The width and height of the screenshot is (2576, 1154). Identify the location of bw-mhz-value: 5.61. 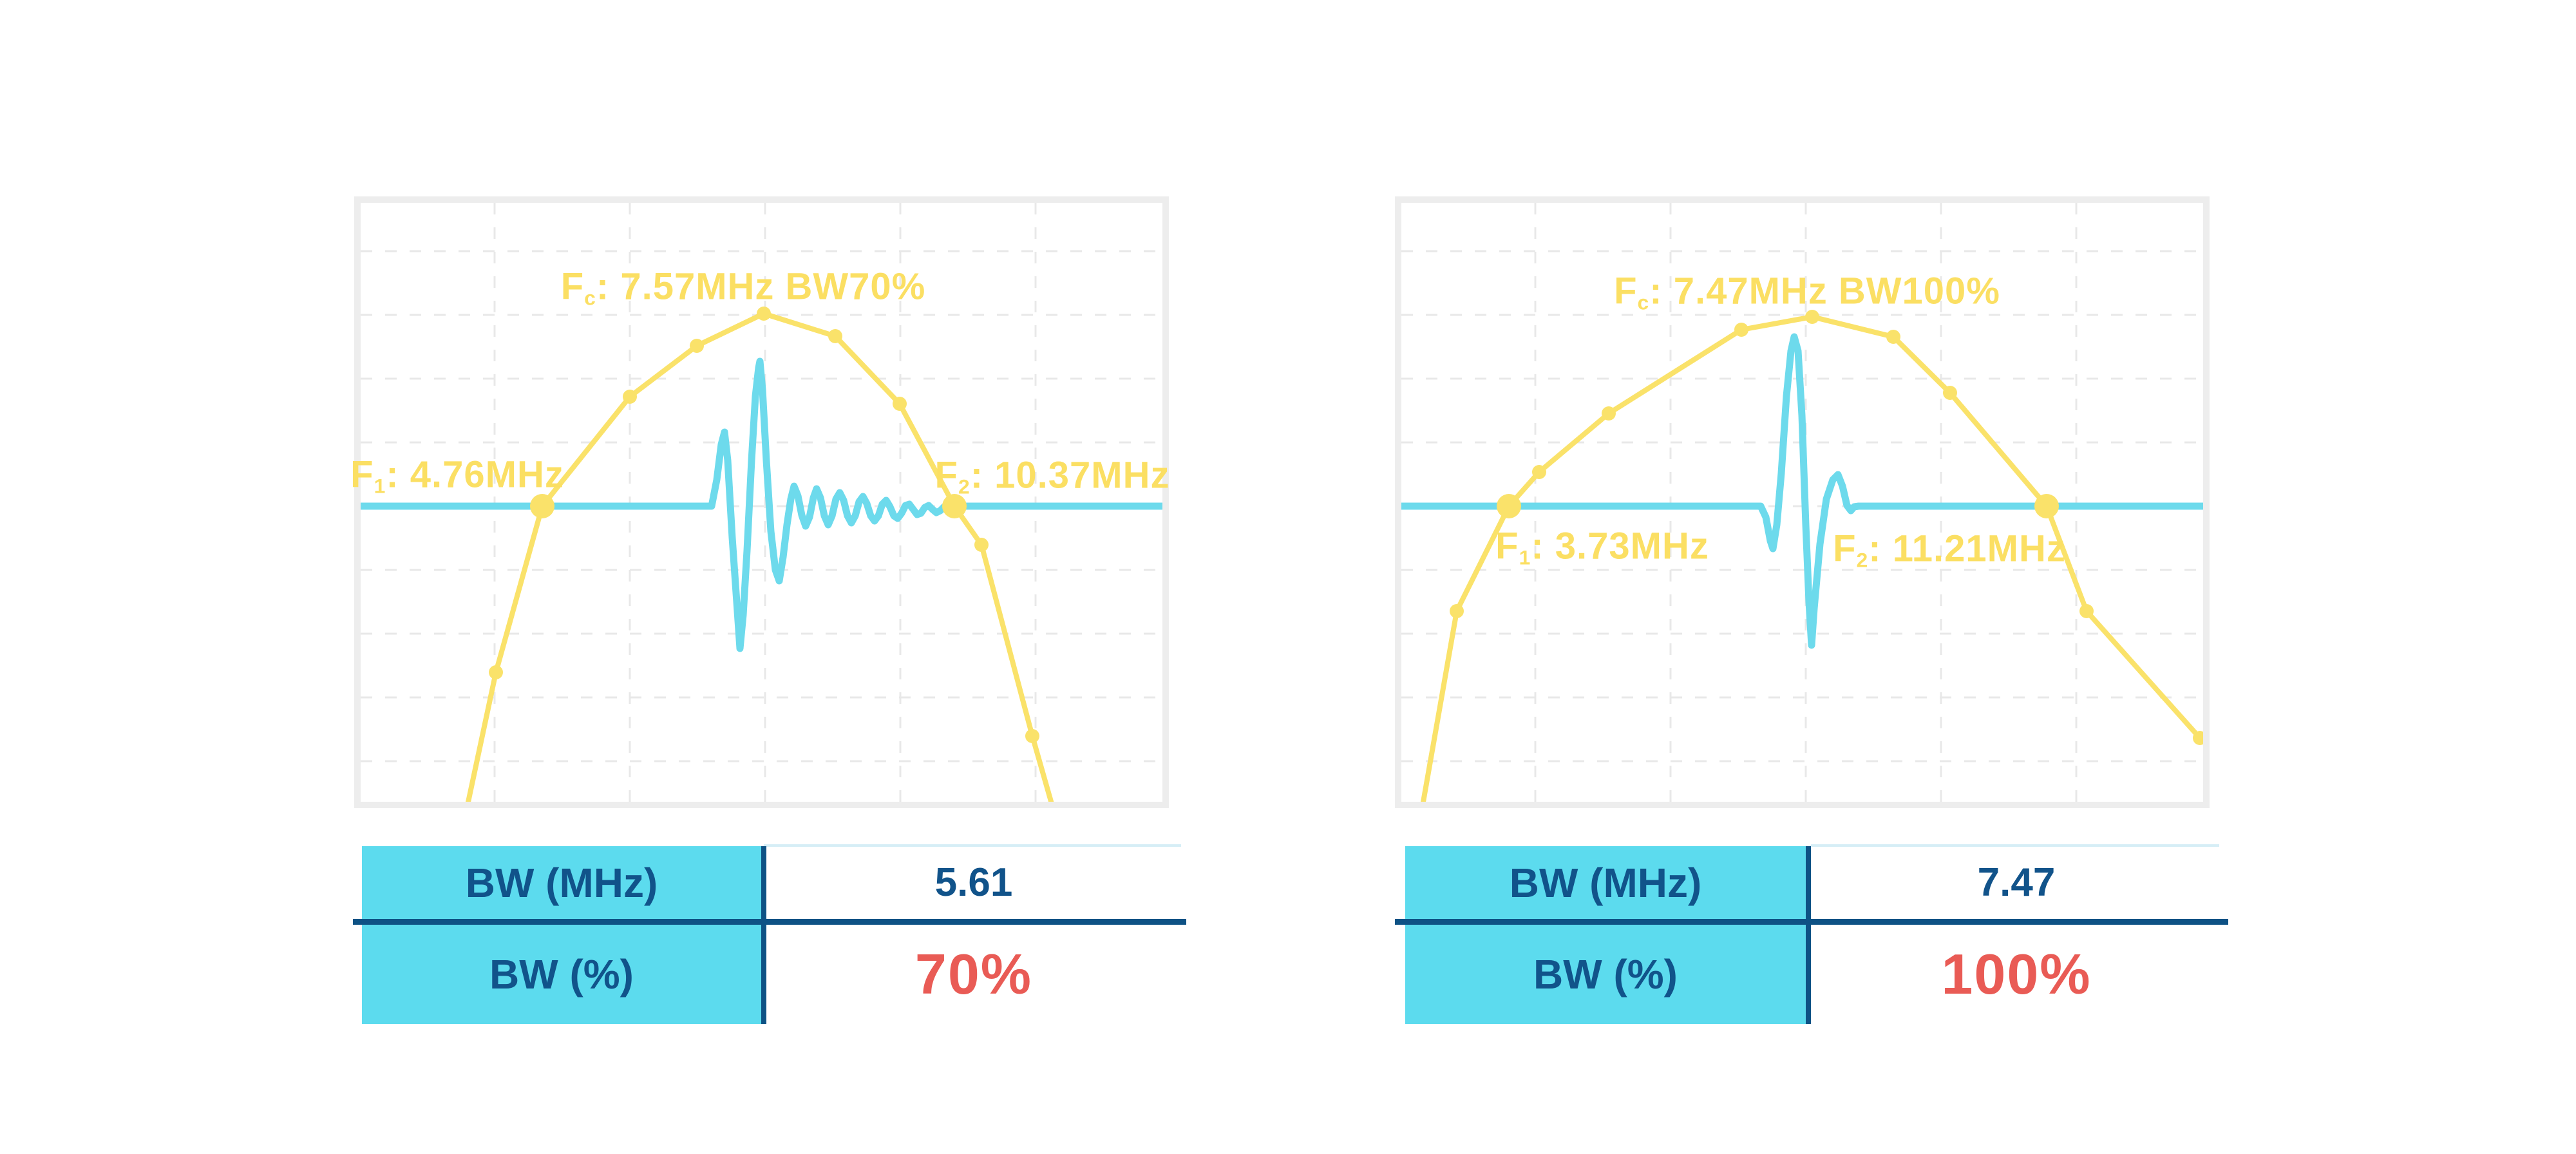
(974, 883).